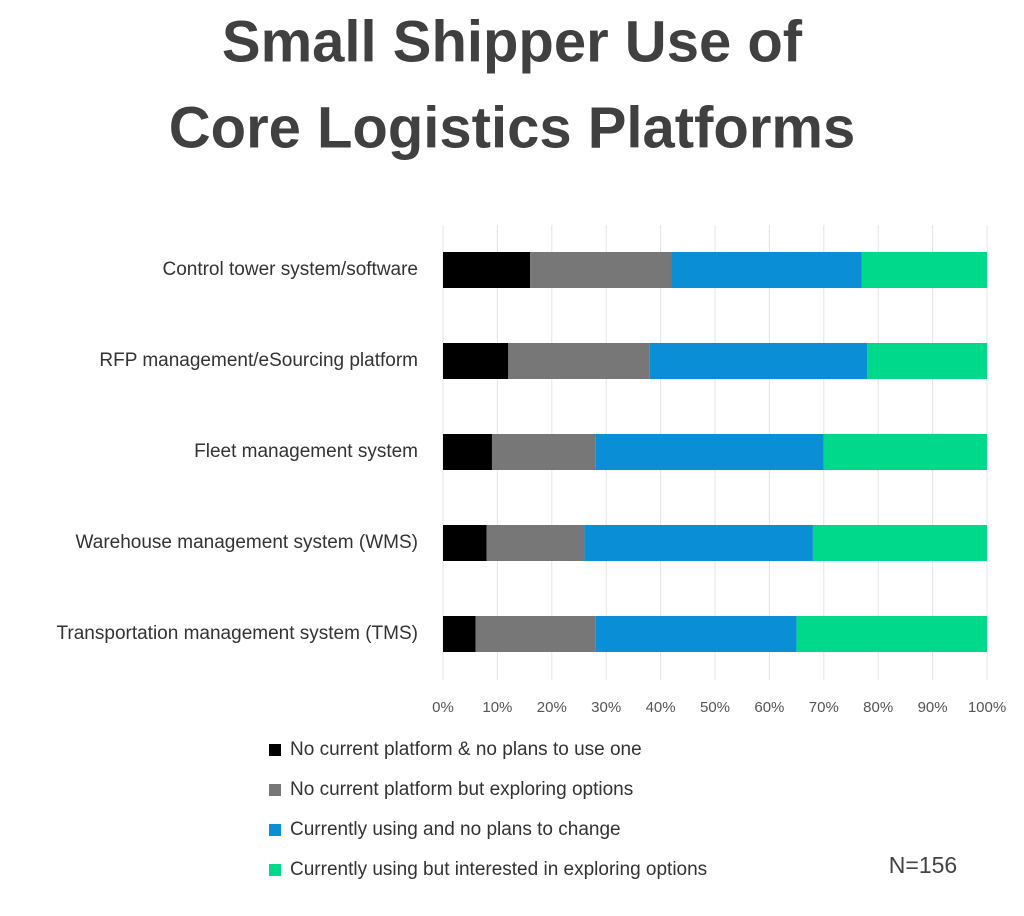 This screenshot has width=1024, height=916. Describe the element at coordinates (237, 633) in the screenshot. I see `y-tick-label: Transportation management system (TMS)` at that location.